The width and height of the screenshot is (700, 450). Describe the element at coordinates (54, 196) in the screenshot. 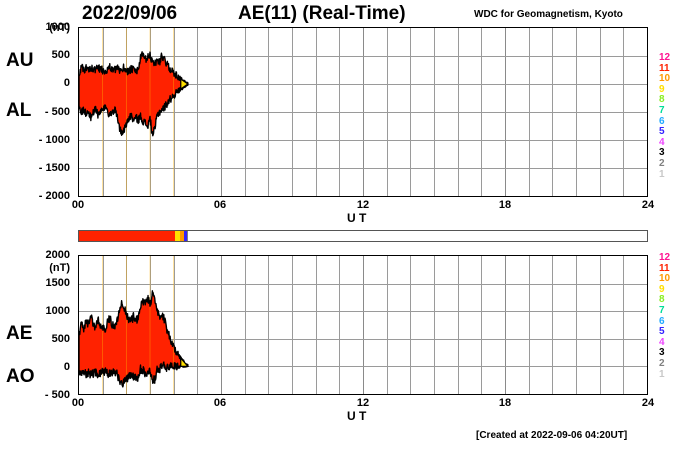

I see `top-ytick-n2000: - 2000` at that location.